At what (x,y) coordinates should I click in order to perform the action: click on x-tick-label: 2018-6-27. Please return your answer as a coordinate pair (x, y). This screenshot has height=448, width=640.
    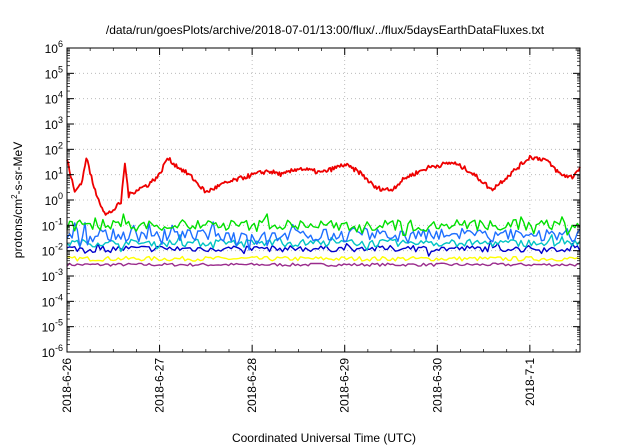
    Looking at the image, I should click on (160, 385).